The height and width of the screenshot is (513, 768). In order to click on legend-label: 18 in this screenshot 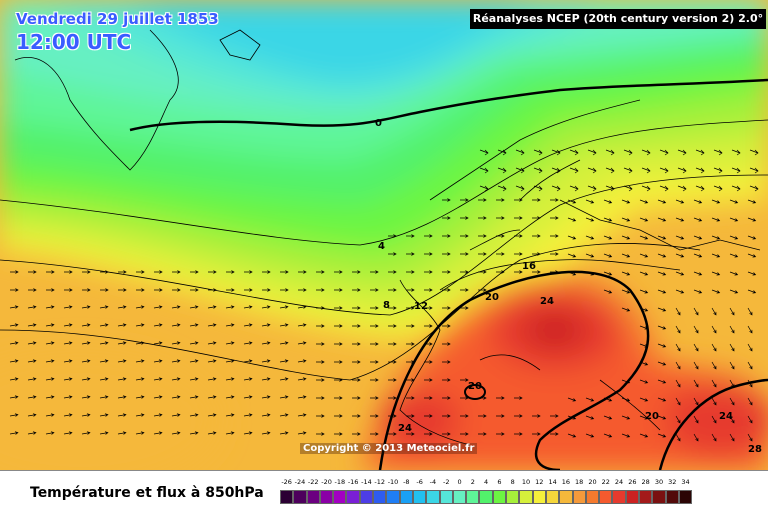, I will do `click(579, 482)`.